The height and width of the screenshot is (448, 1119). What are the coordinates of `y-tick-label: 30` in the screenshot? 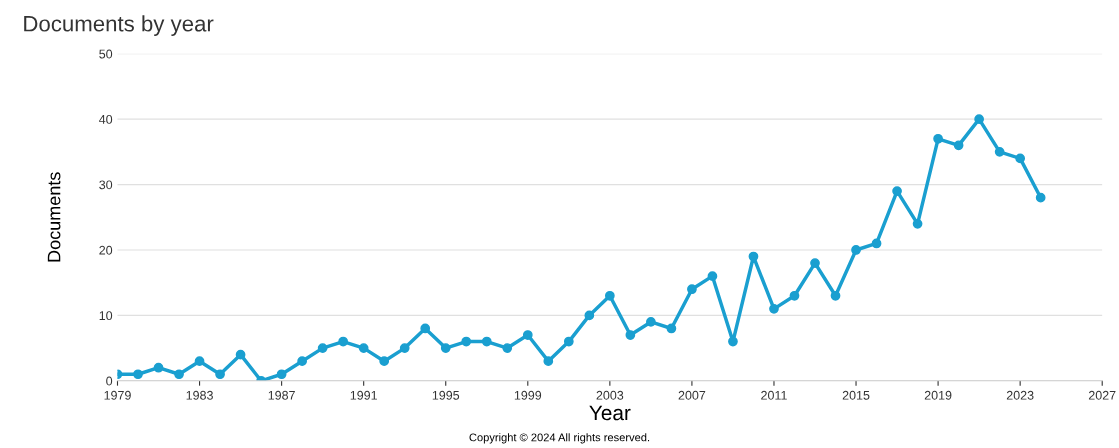 It's located at (106, 185).